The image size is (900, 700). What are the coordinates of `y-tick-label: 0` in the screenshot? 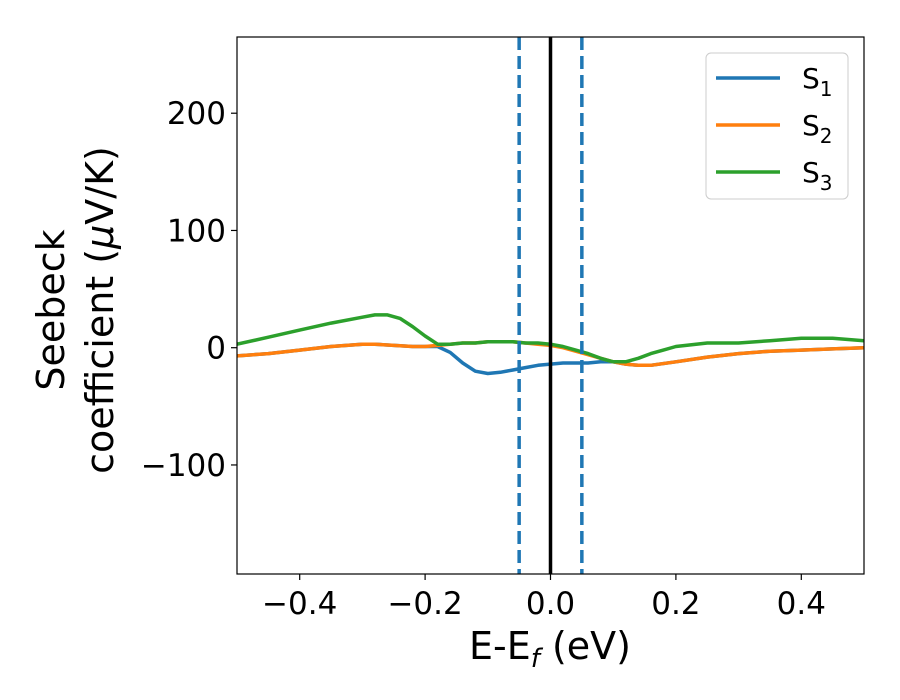 It's located at (216, 349).